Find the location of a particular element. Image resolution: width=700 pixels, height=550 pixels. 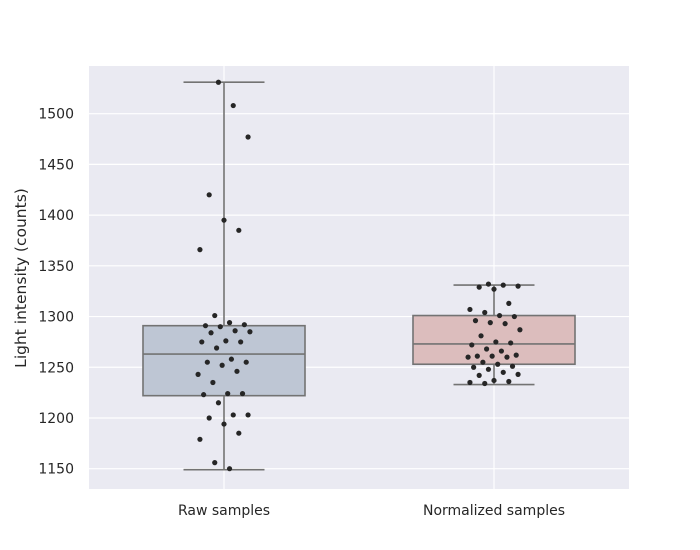

y-tick-label: 1400 is located at coordinates (56, 216).